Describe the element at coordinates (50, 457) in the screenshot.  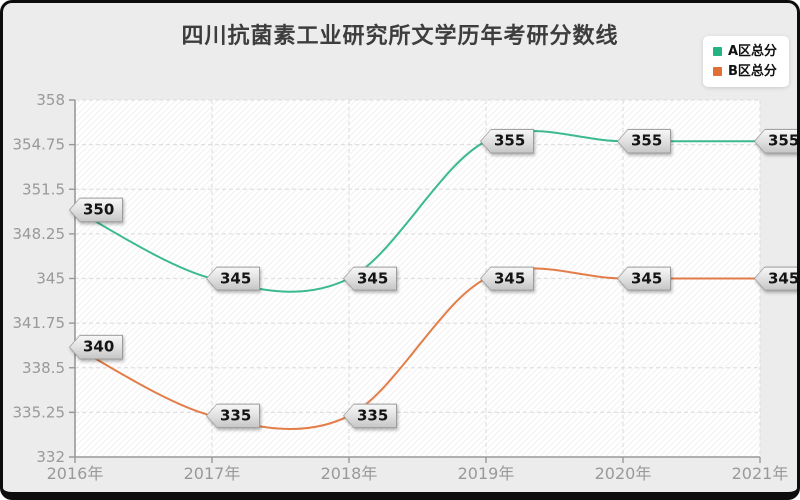
I see `y-tick-label: 332` at that location.